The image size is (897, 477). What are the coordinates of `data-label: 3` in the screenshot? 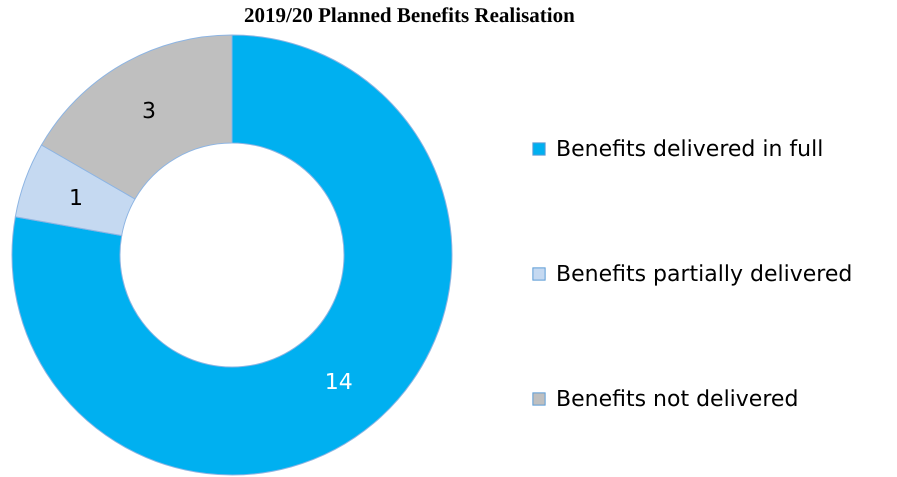 It's located at (149, 111).